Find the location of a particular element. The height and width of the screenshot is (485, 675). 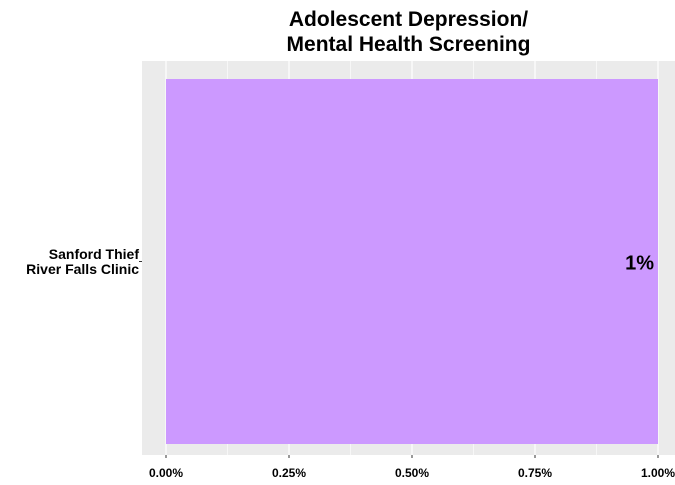

x-tick-label: 0.75% is located at coordinates (535, 473).